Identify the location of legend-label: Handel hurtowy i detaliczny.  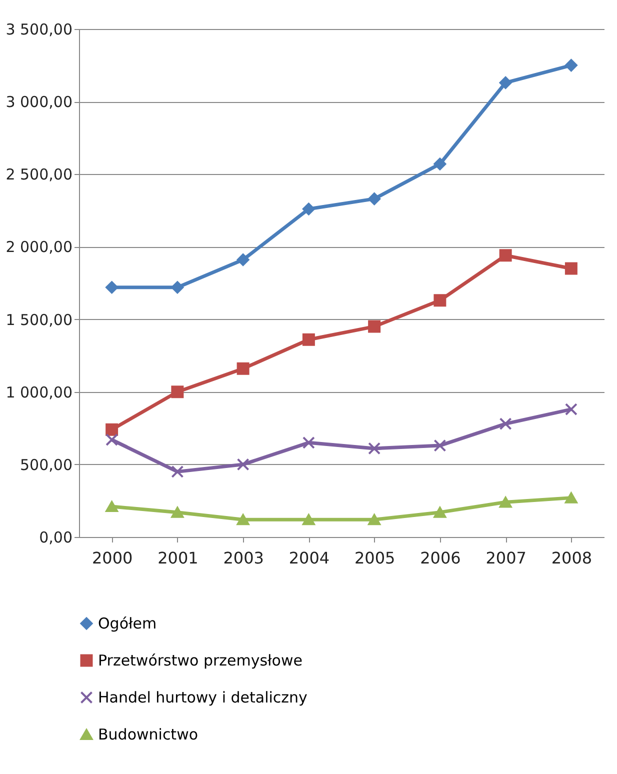
(203, 697).